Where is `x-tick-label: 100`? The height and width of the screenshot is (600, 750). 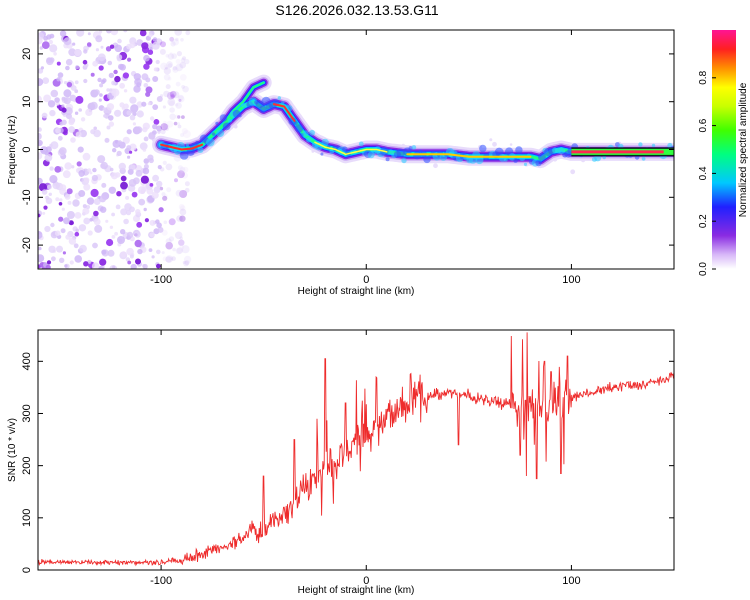
x-tick-label: 100 is located at coordinates (571, 581).